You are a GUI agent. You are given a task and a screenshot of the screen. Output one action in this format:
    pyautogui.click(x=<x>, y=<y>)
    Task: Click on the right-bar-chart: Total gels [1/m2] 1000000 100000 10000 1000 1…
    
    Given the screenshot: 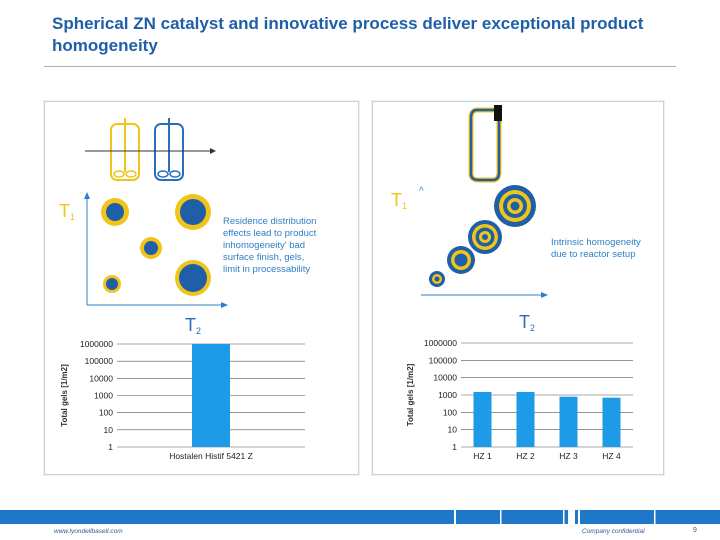 What is the action you would take?
    pyautogui.click(x=519, y=399)
    